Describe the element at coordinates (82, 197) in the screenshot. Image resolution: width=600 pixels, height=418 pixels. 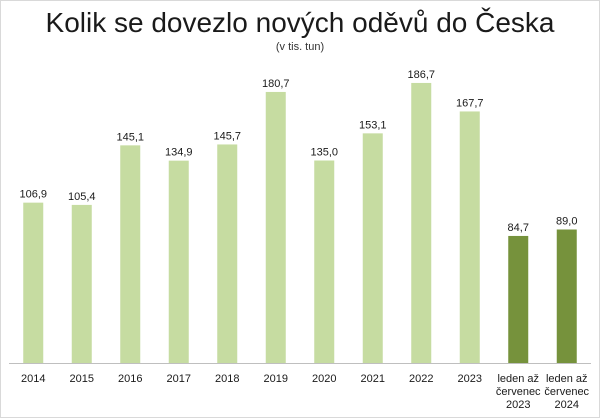
I see `data-label-1: 105,4` at that location.